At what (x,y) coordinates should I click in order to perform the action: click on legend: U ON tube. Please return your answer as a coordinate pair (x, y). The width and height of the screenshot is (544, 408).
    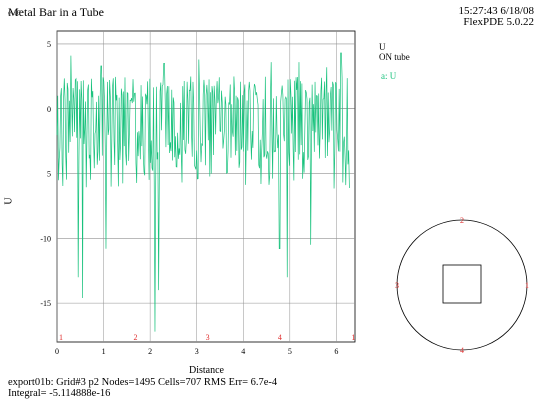
    Looking at the image, I should click on (394, 52).